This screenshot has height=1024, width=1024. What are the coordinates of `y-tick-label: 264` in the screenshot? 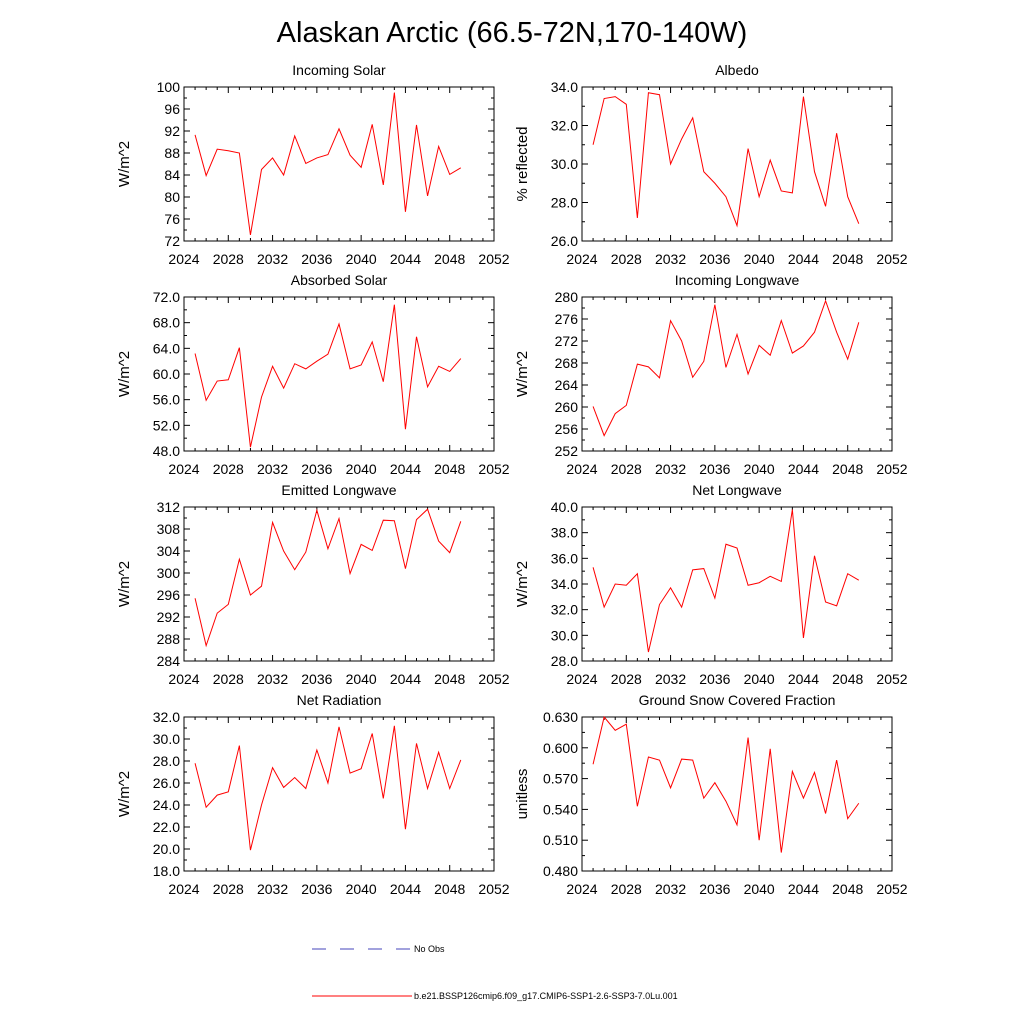 It's located at (567, 385).